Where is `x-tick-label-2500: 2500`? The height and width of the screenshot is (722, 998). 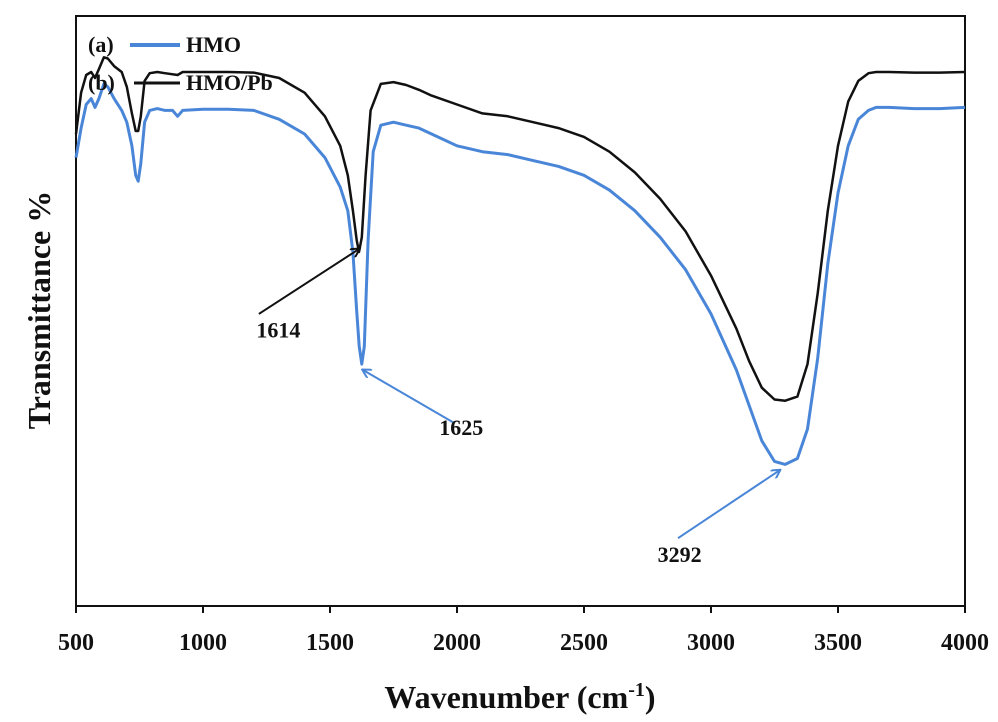
x-tick-label-2500: 2500 is located at coordinates (584, 643).